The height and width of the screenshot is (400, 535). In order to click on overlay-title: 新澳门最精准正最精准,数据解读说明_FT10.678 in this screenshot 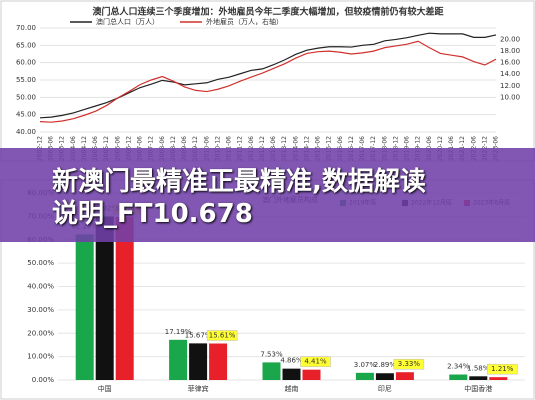, I will do `click(239, 198)`.